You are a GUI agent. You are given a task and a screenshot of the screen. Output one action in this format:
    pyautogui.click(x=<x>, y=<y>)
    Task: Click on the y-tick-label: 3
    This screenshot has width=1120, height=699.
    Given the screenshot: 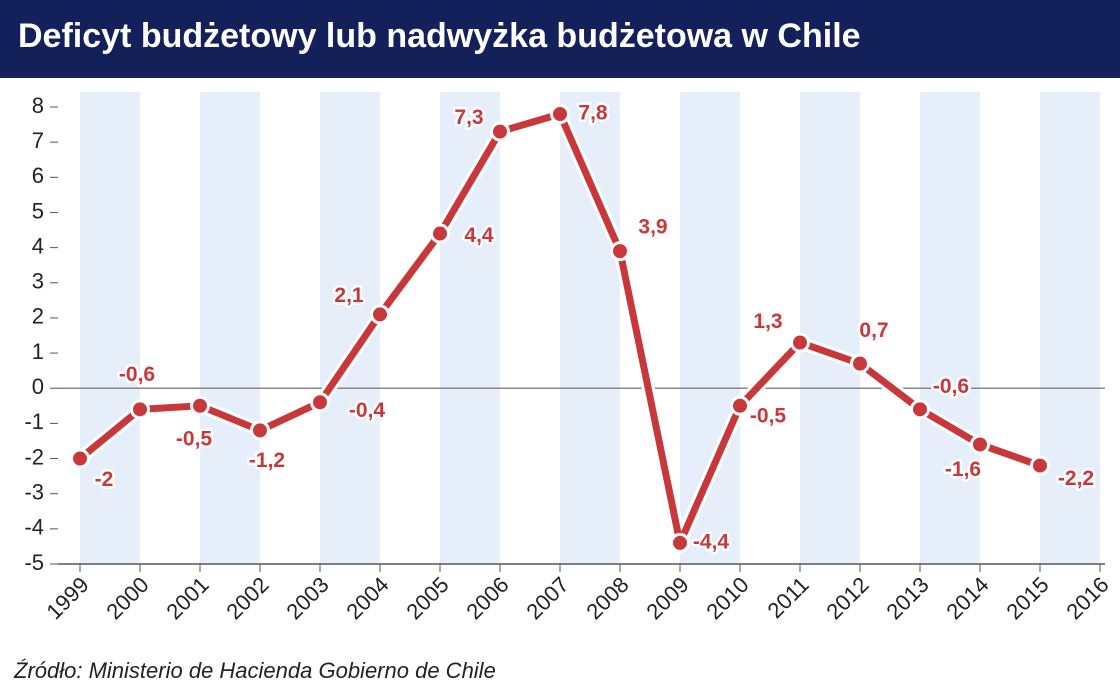 What is the action you would take?
    pyautogui.click(x=38, y=281)
    